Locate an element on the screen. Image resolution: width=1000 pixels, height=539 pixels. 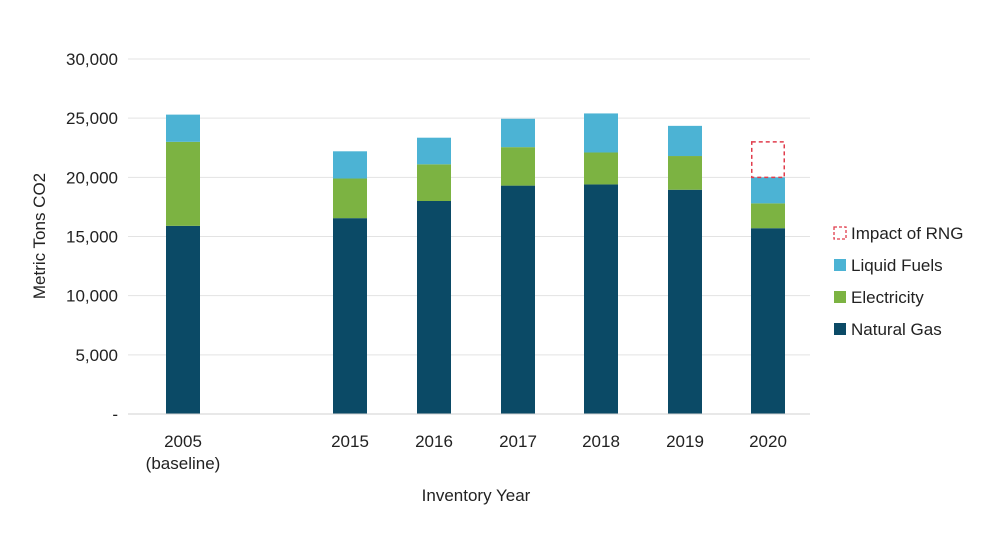
legend-swatch-impact-of-rng is located at coordinates (840, 233).